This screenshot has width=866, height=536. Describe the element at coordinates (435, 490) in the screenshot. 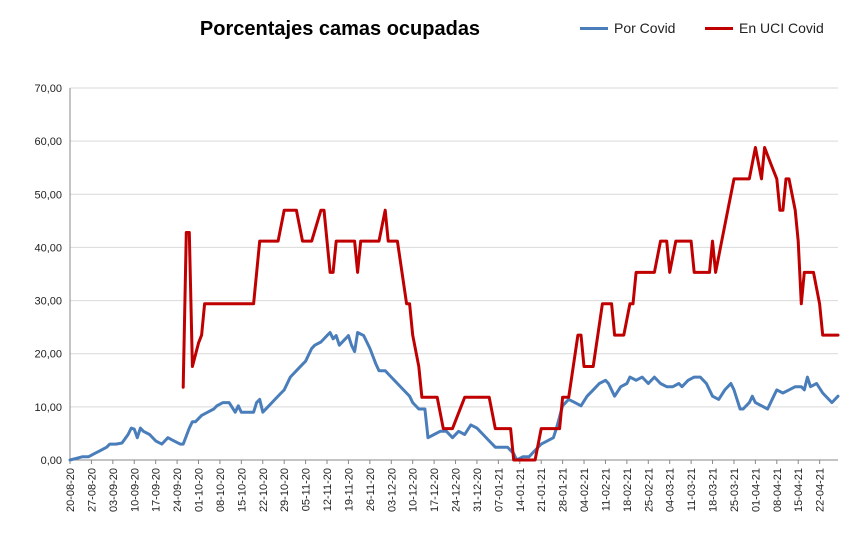

I see `x-tick-label: 17-12-20` at that location.